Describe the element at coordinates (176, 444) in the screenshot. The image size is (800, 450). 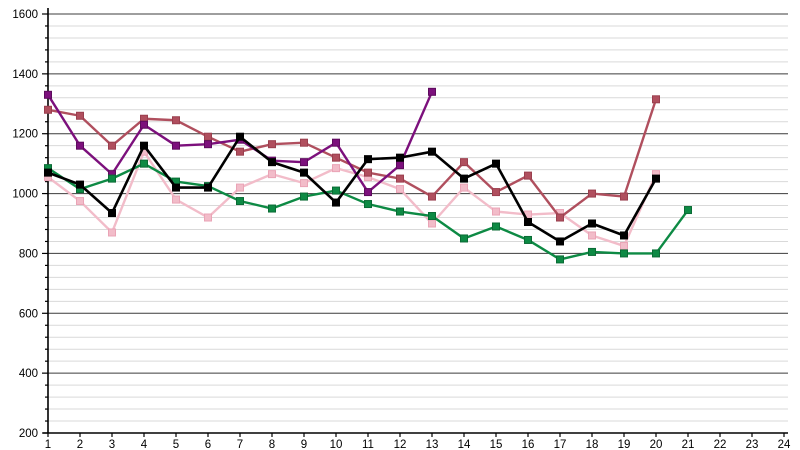
I see `x-tick-label: 5` at that location.